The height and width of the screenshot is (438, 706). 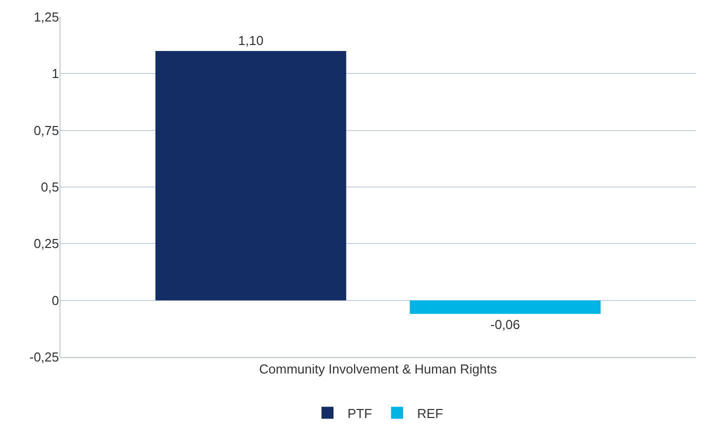 What do you see at coordinates (46, 244) in the screenshot?
I see `y-tick-label: 0,25` at bounding box center [46, 244].